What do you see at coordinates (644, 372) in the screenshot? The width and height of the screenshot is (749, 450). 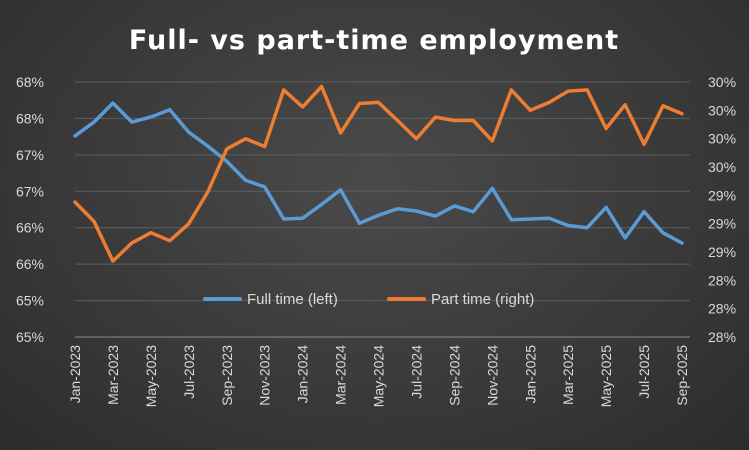 I see `x-tick-label: Jul-2025` at bounding box center [644, 372].